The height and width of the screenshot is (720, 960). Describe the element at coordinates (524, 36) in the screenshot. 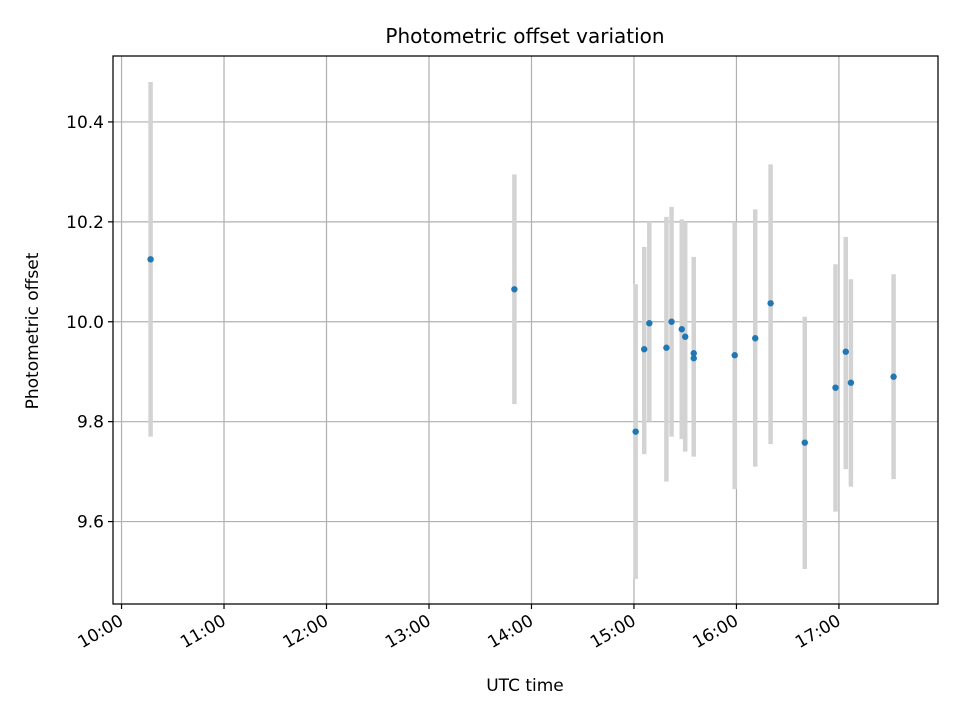

I see `chart-title: Photometric offset variation` at that location.